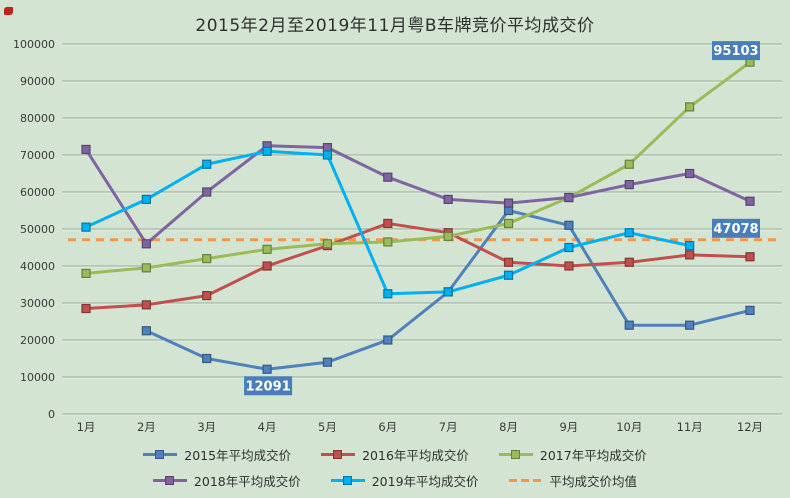  I want to click on y-axis-tick-label: 30000, so click(37, 303).